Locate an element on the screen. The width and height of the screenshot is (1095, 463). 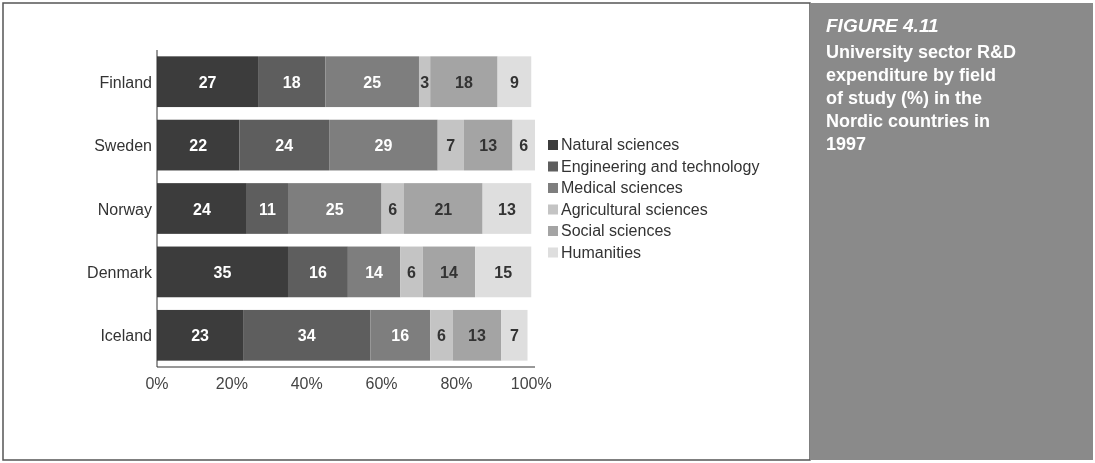
x-tick-label: 60% is located at coordinates (381, 383).